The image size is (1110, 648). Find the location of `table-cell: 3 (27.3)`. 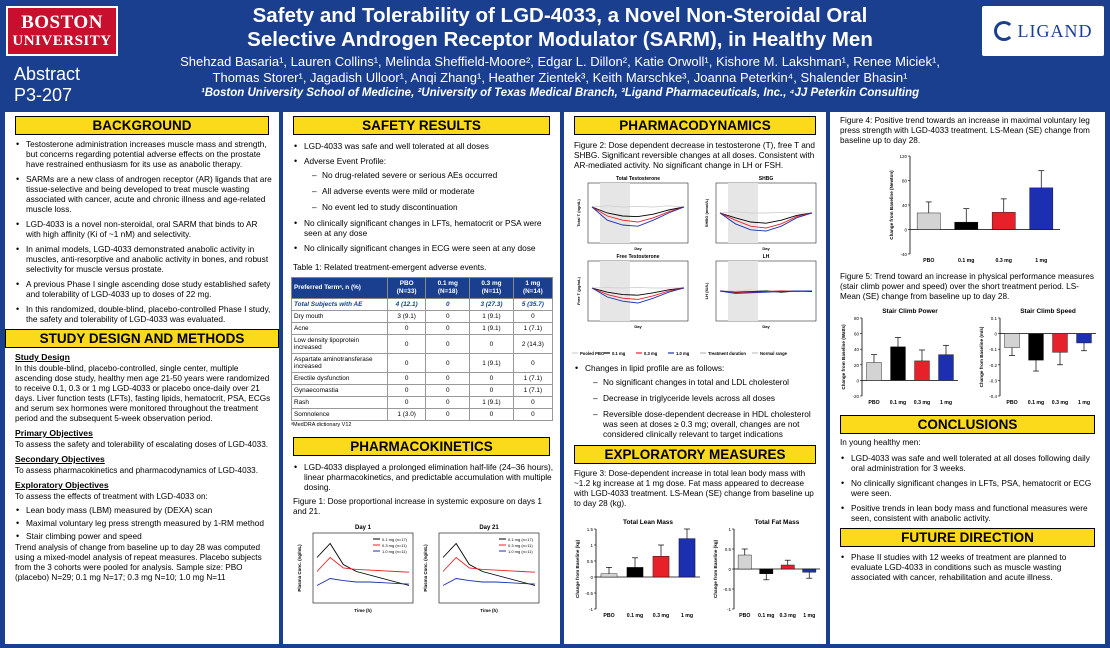

table-cell: 3 (27.3) is located at coordinates (491, 304).